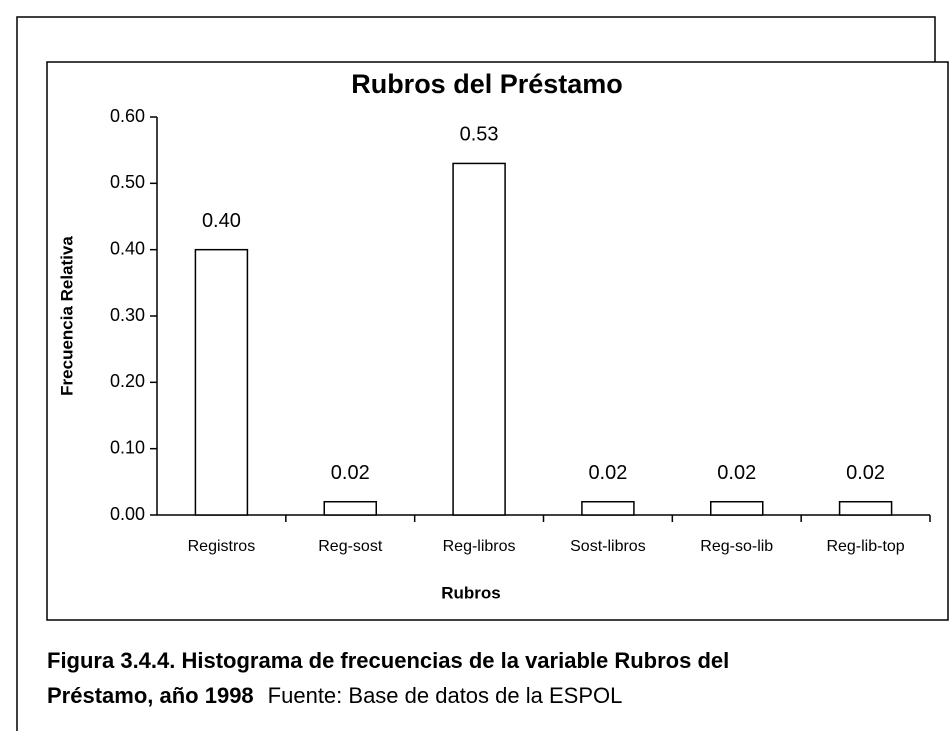 The image size is (952, 731). What do you see at coordinates (127, 514) in the screenshot?
I see `y-tick-label: 0.00` at bounding box center [127, 514].